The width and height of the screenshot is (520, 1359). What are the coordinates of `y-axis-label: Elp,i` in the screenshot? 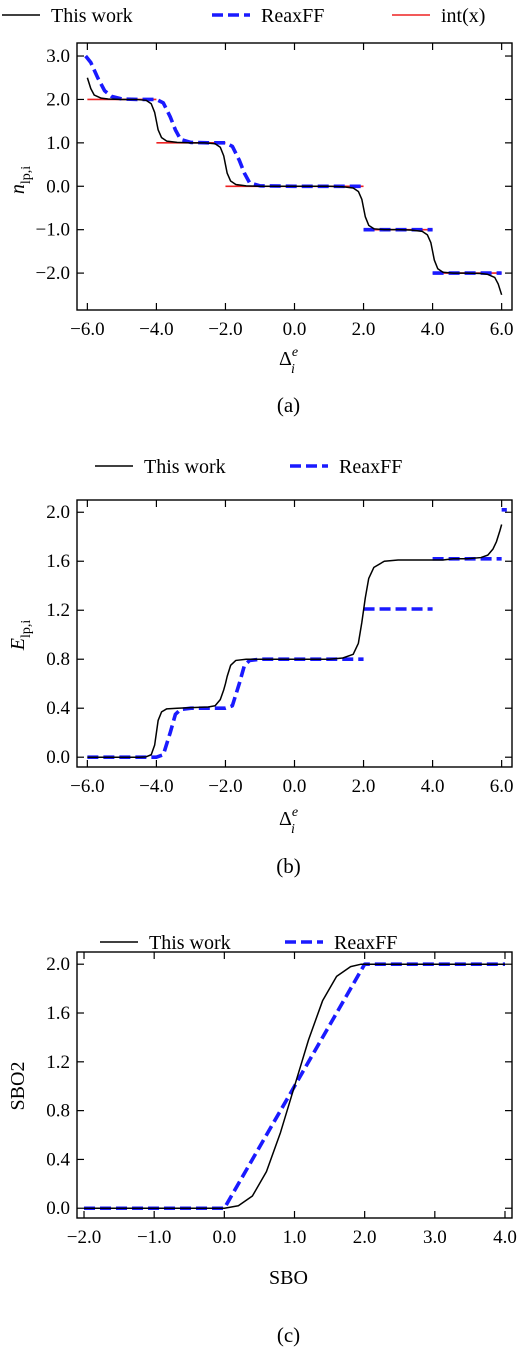 It's located at (20, 636).